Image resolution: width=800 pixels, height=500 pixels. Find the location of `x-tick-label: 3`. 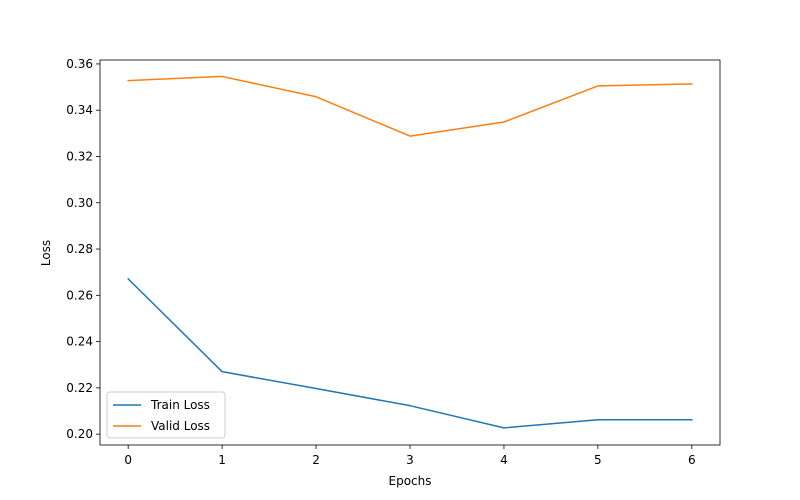

x-tick-label: 3 is located at coordinates (410, 460).